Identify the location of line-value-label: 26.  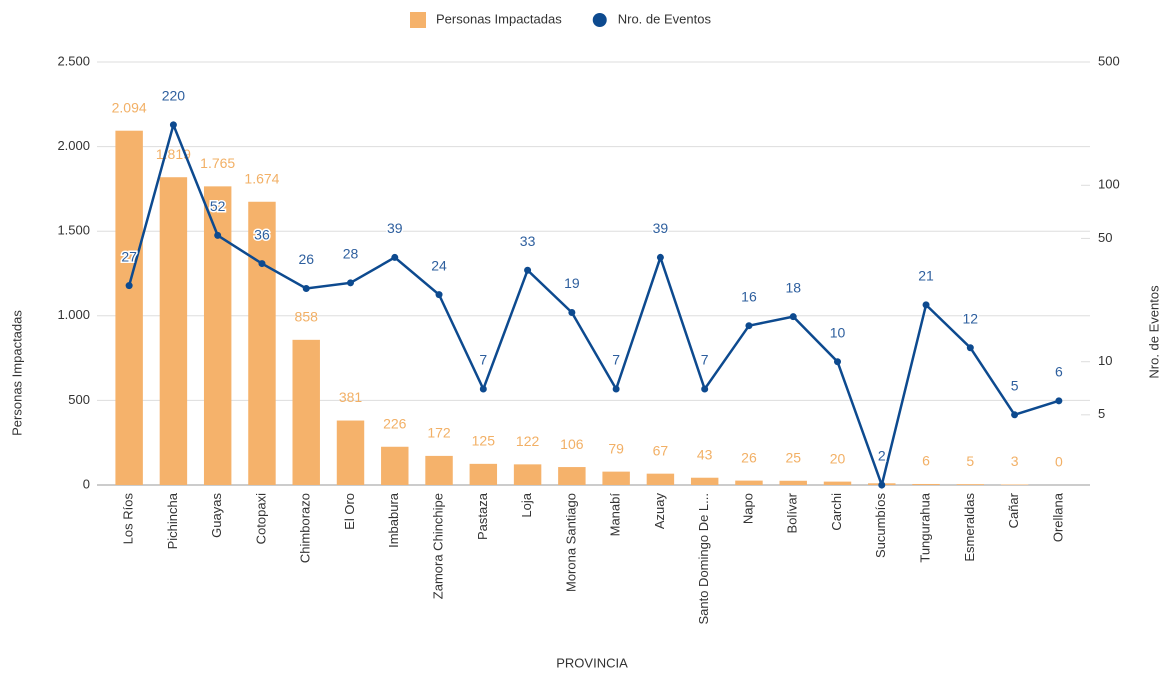
(306, 259).